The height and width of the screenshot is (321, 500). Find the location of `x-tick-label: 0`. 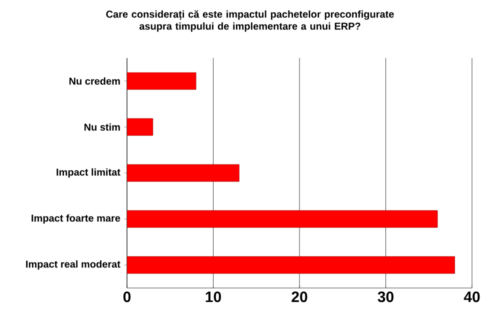

x-tick-label: 0 is located at coordinates (127, 297).